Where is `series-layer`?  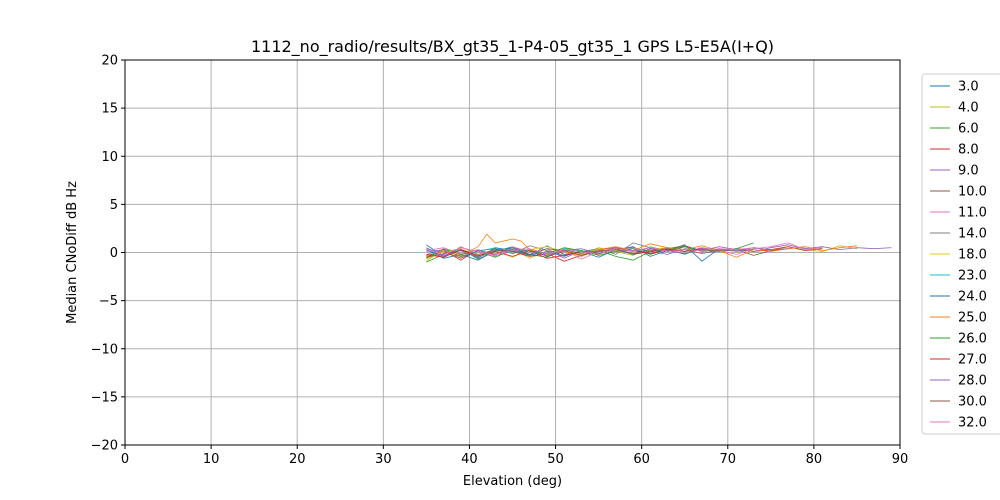 series-layer is located at coordinates (659, 248).